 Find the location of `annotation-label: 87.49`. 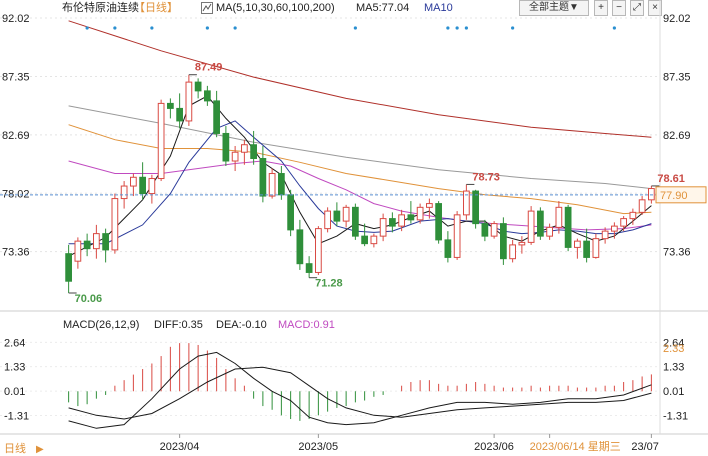

annotation-label: 87.49 is located at coordinates (209, 68).